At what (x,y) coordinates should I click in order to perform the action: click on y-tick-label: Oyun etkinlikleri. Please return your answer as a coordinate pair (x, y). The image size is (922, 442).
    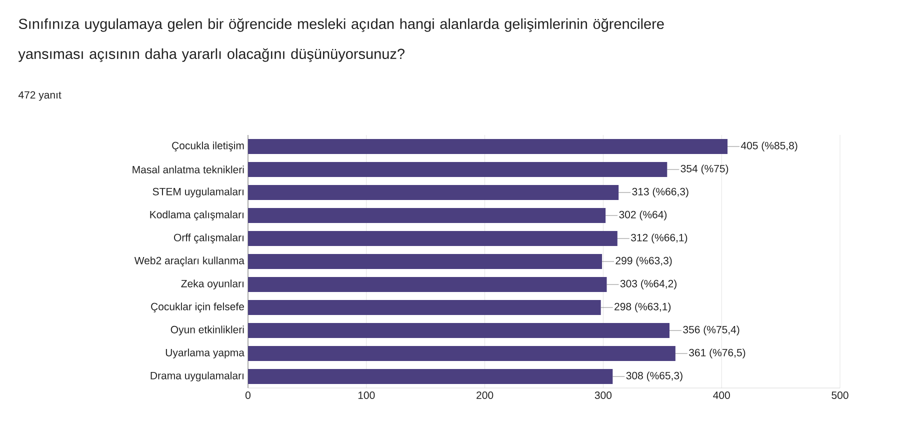
    Looking at the image, I should click on (207, 331).